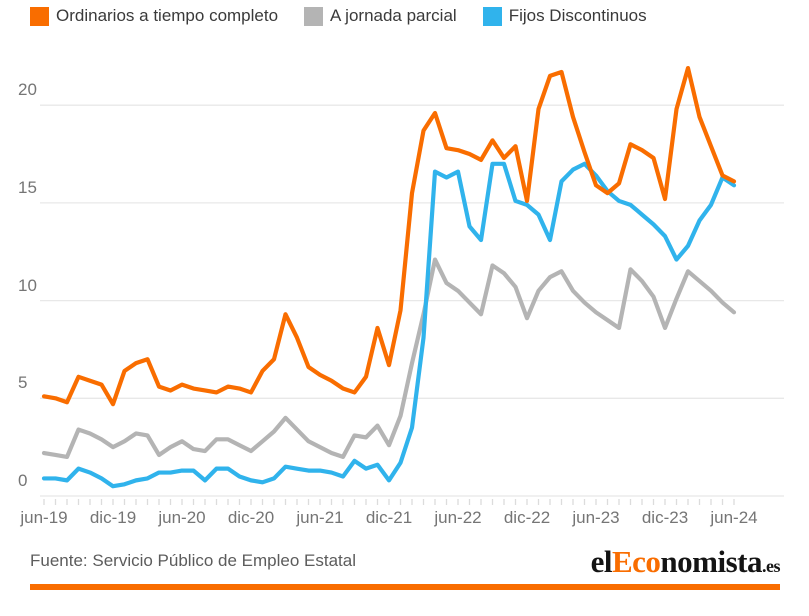 This screenshot has height=616, width=809. I want to click on x-tick-label: jun-20, so click(182, 517).